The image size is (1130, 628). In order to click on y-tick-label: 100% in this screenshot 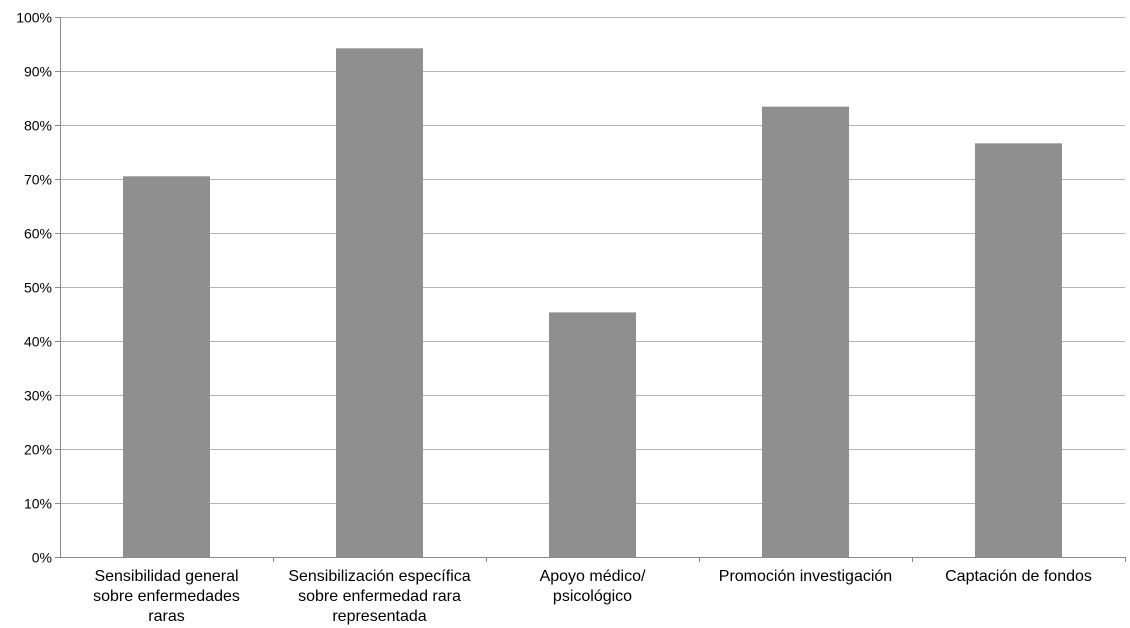, I will do `click(34, 18)`.